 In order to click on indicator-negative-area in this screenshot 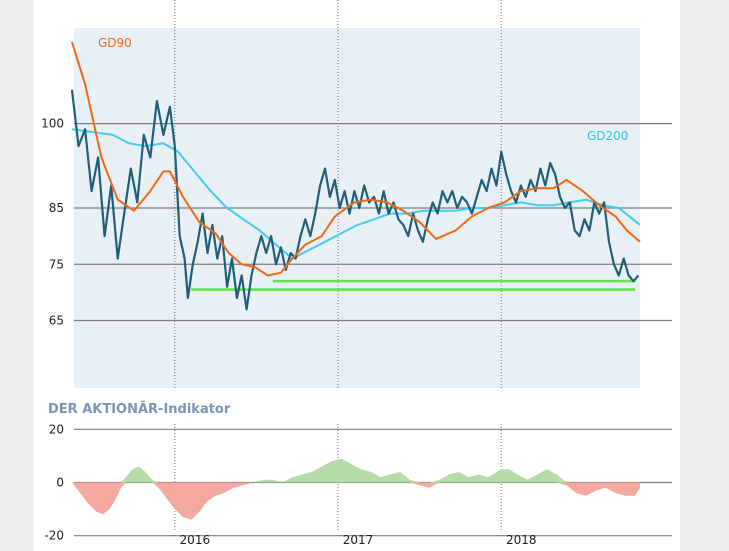, I will do `click(356, 501)`.